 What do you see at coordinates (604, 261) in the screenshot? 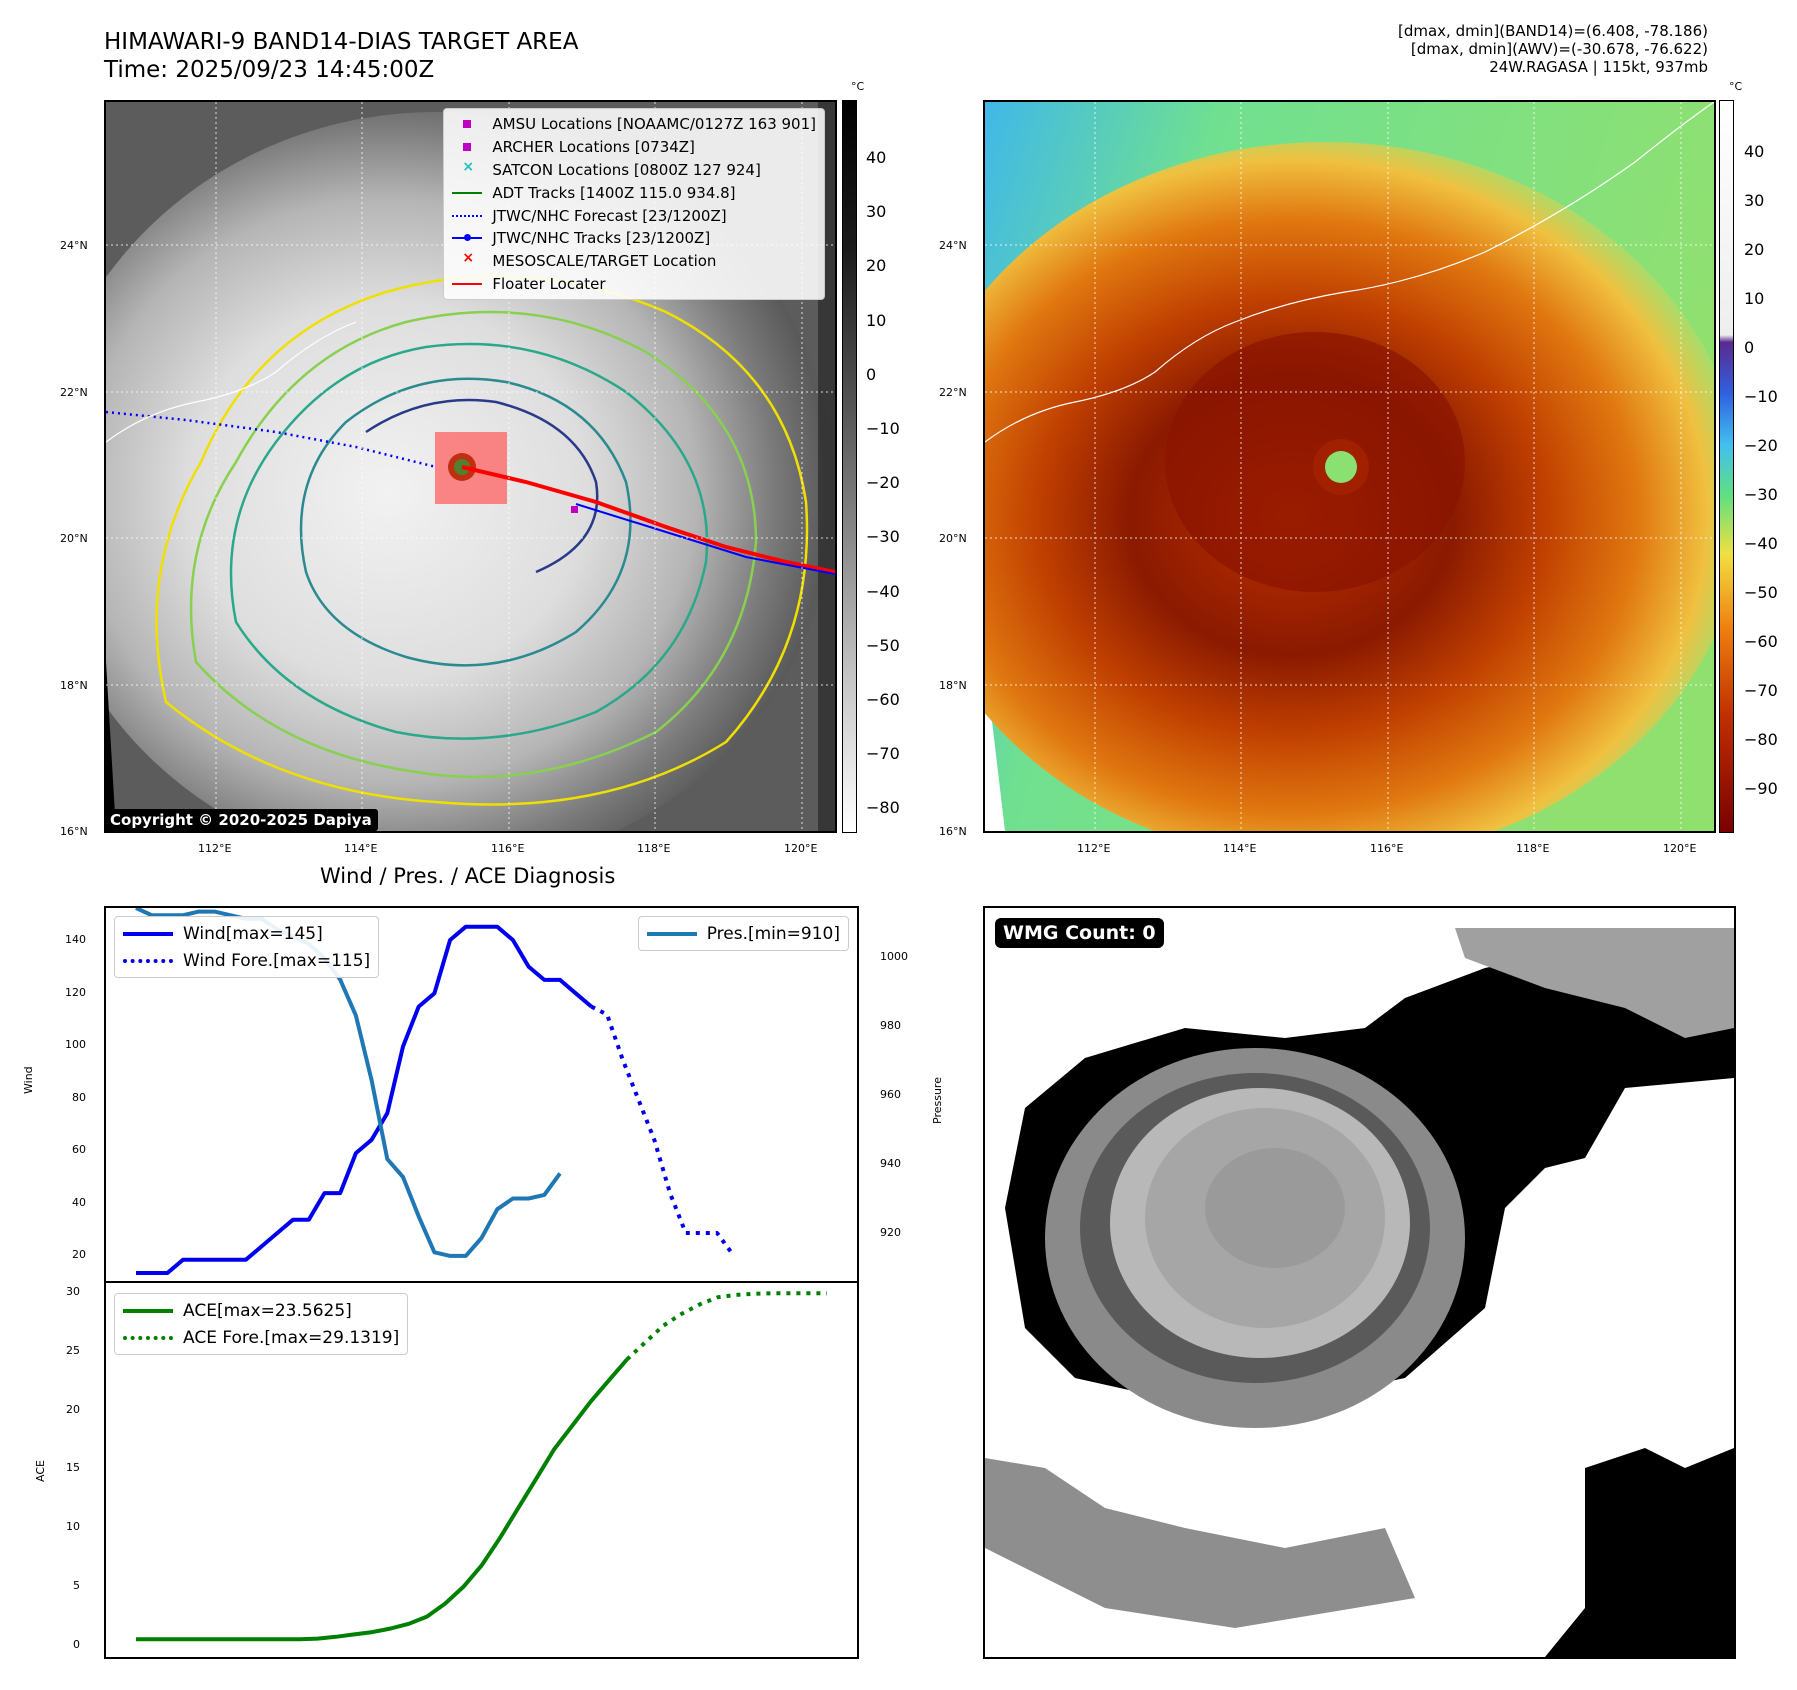
I see `legend-label: MESOSCALE/TARGET Location` at bounding box center [604, 261].